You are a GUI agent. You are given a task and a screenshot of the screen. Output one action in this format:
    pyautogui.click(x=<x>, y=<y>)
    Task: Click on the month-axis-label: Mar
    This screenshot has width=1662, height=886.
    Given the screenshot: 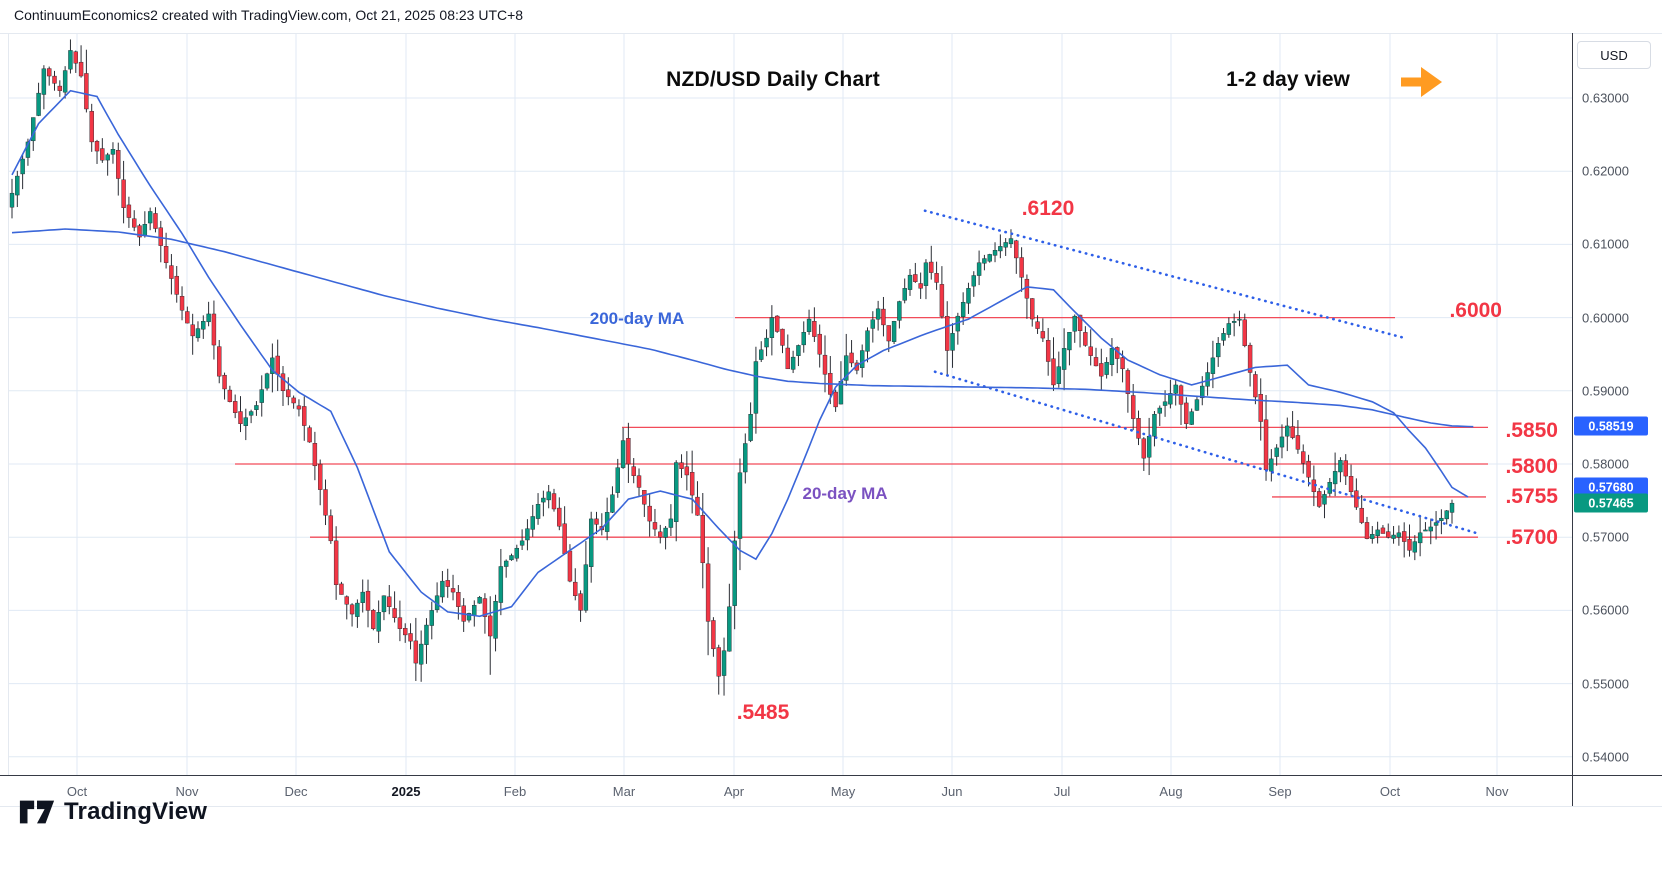 What is the action you would take?
    pyautogui.click(x=624, y=791)
    